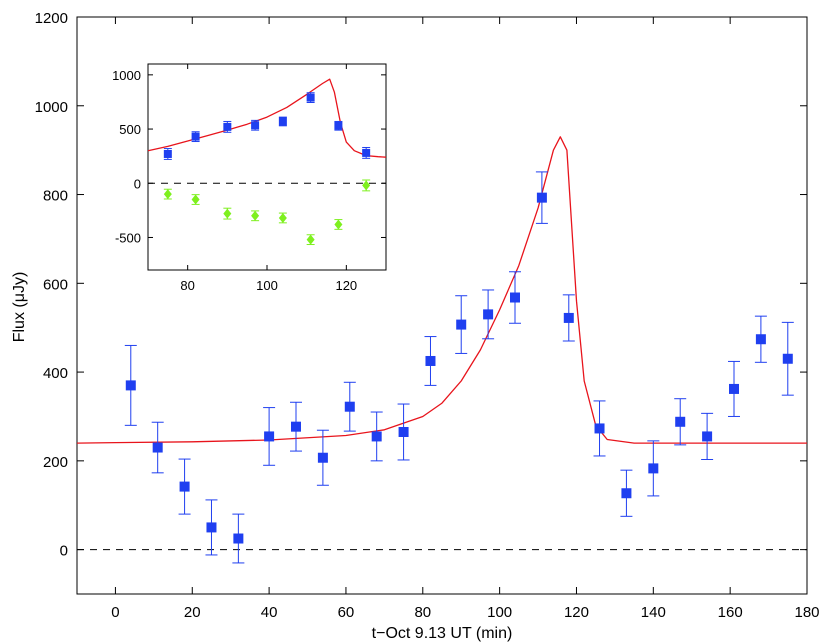 The image size is (830, 644). I want to click on main-y-tick-label: 1000, so click(51, 107).